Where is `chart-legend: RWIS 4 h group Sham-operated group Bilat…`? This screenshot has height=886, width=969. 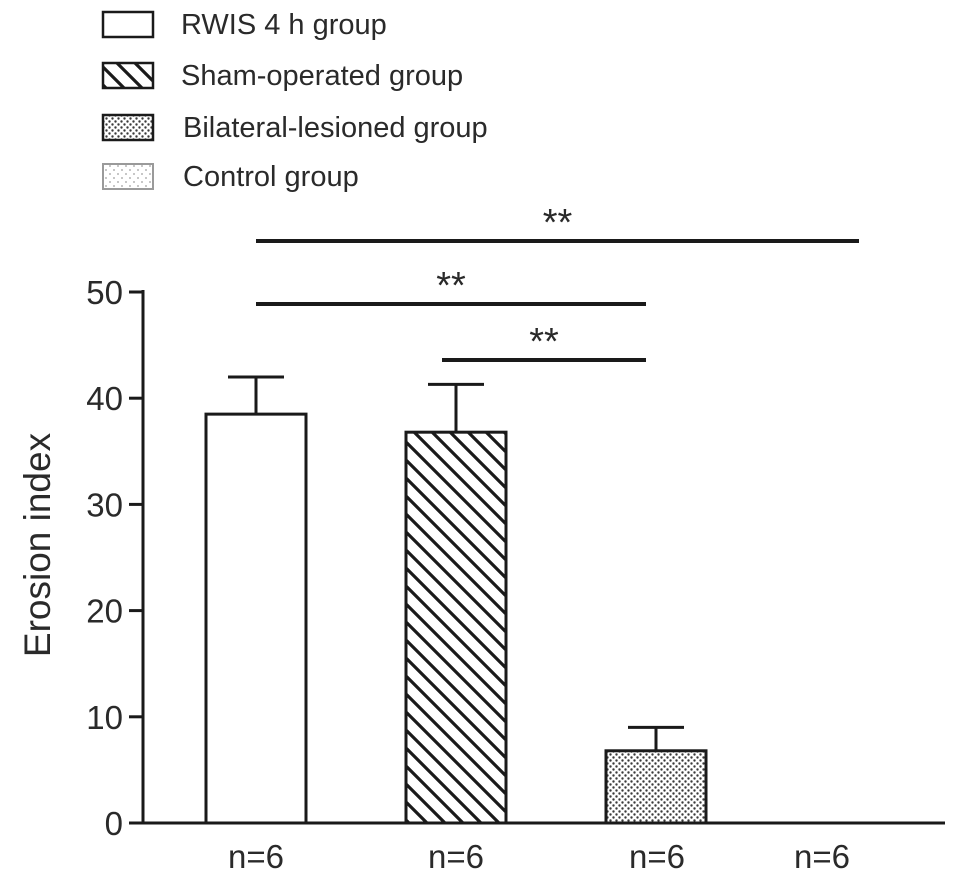 chart-legend: RWIS 4 h group Sham-operated group Bilat… is located at coordinates (294, 101).